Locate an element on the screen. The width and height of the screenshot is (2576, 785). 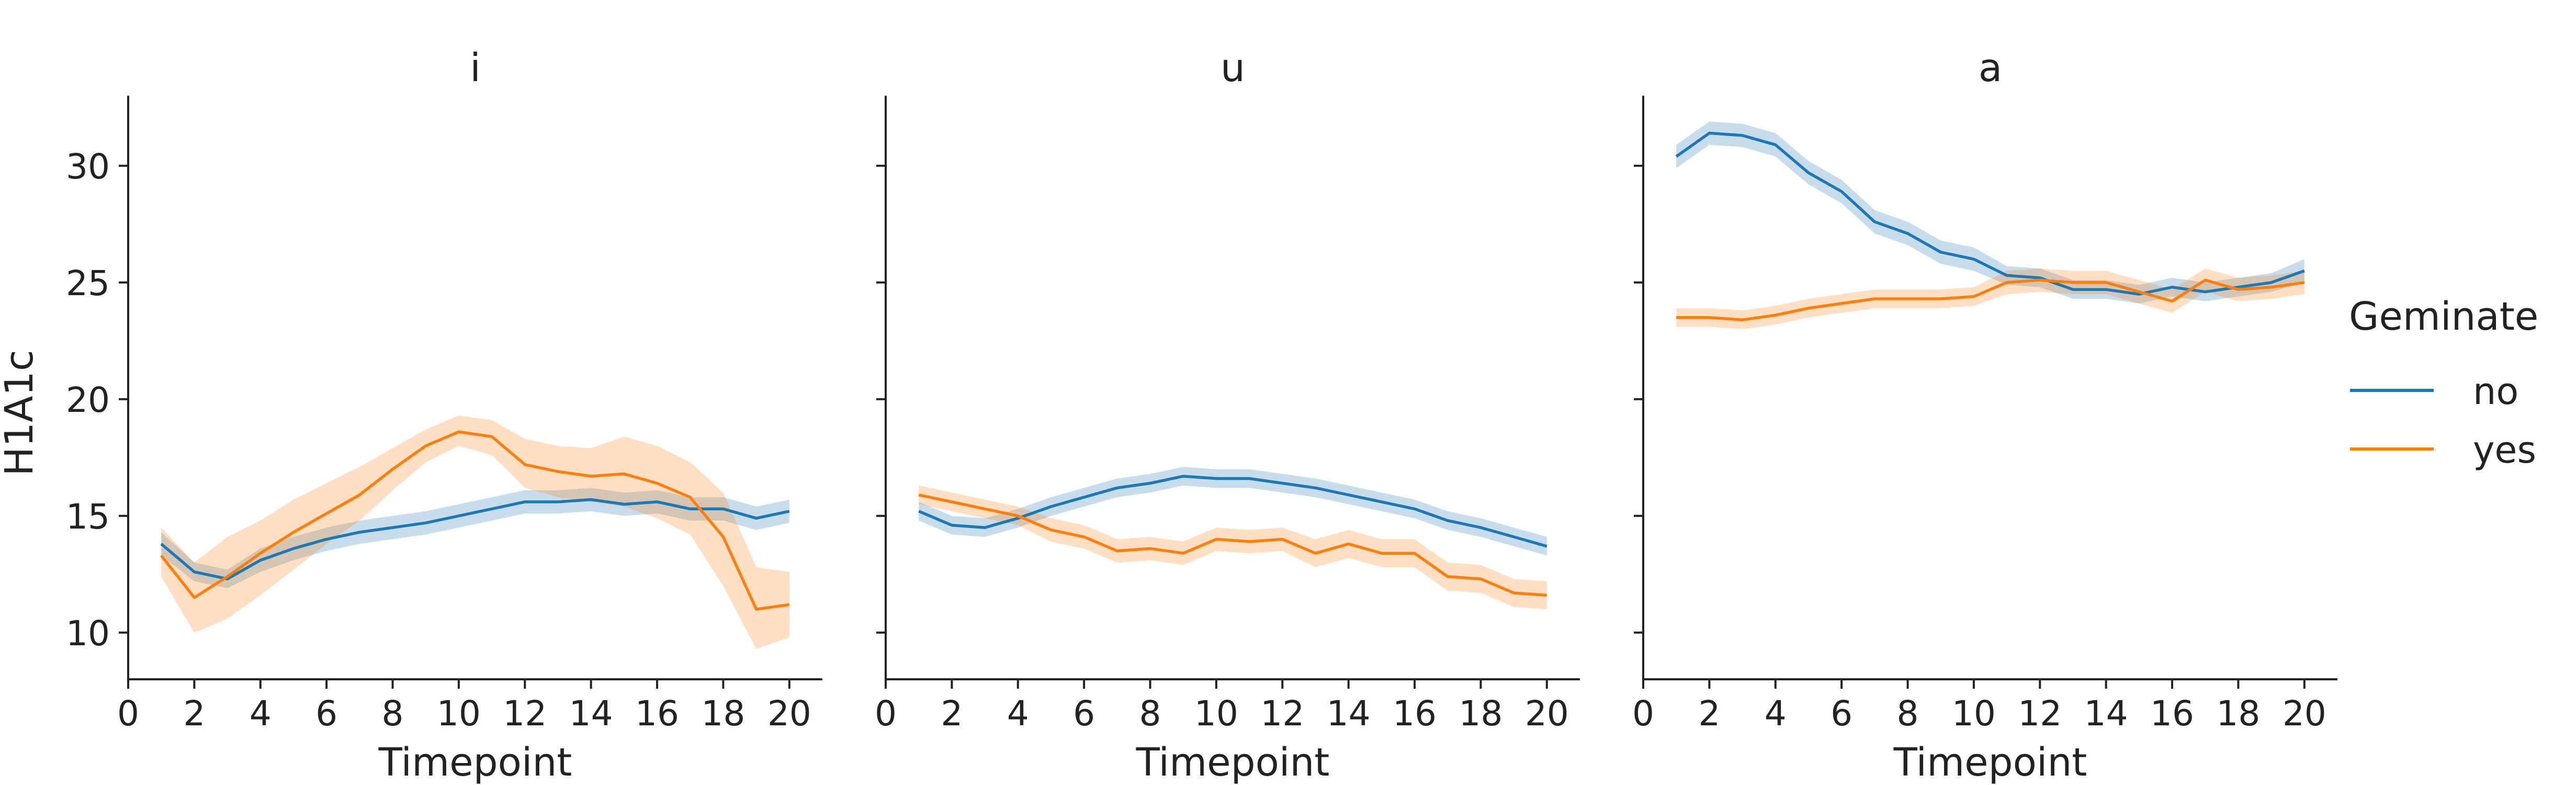
legend-label-yes: yes is located at coordinates (2504, 450).